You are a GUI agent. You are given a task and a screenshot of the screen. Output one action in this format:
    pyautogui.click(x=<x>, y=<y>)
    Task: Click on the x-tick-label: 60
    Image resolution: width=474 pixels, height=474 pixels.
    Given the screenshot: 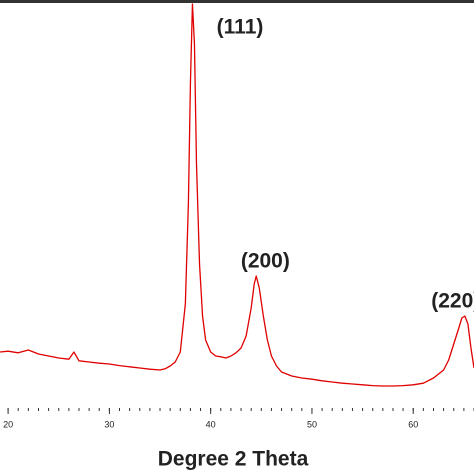 What is the action you would take?
    pyautogui.click(x=413, y=424)
    